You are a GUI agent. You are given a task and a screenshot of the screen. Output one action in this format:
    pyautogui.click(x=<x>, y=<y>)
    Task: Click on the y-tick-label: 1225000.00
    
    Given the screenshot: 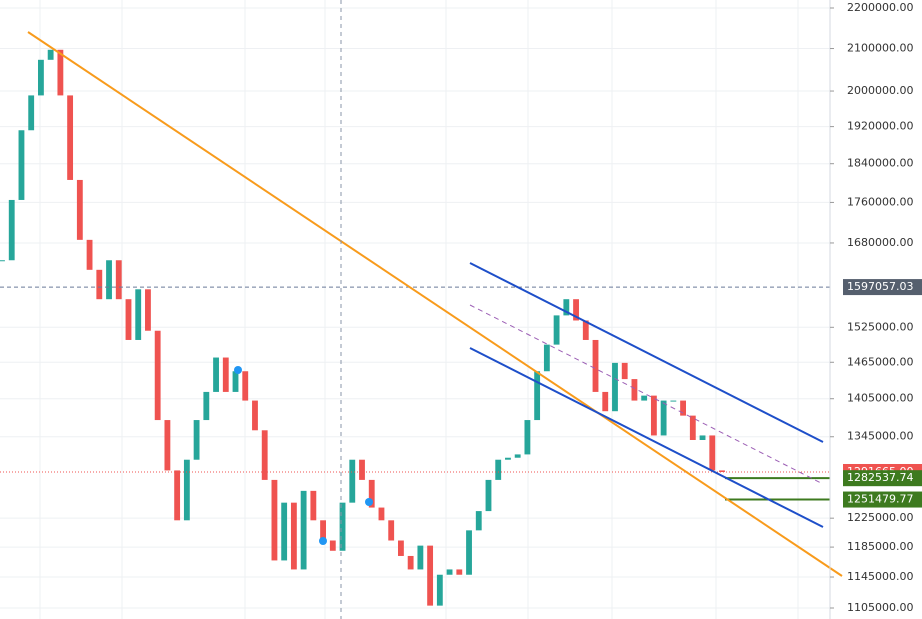 What is the action you would take?
    pyautogui.click(x=880, y=517)
    